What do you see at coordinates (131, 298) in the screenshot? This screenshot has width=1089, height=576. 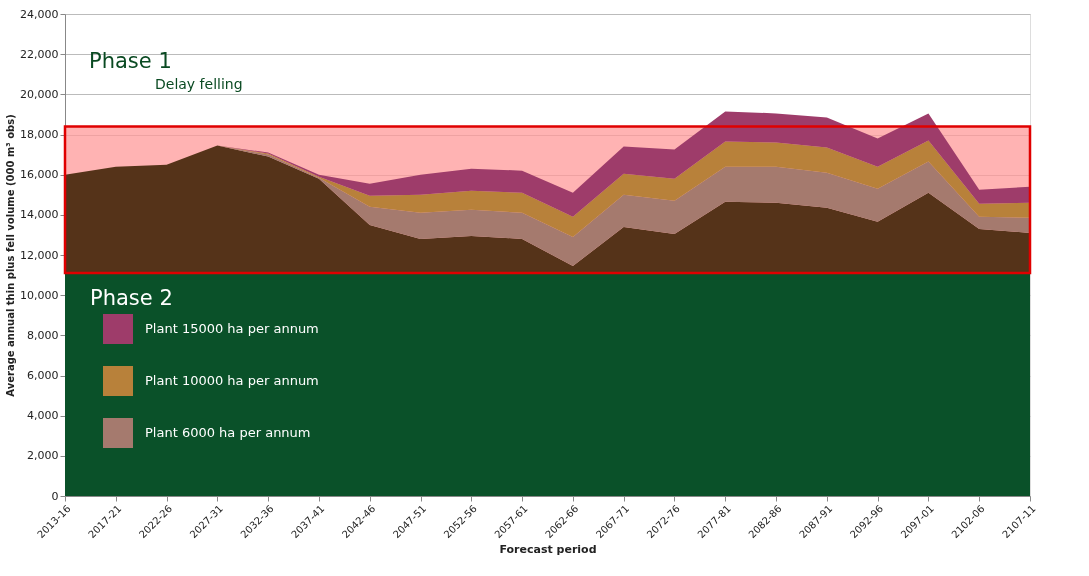 I see `band-label: Phase 2` at bounding box center [131, 298].